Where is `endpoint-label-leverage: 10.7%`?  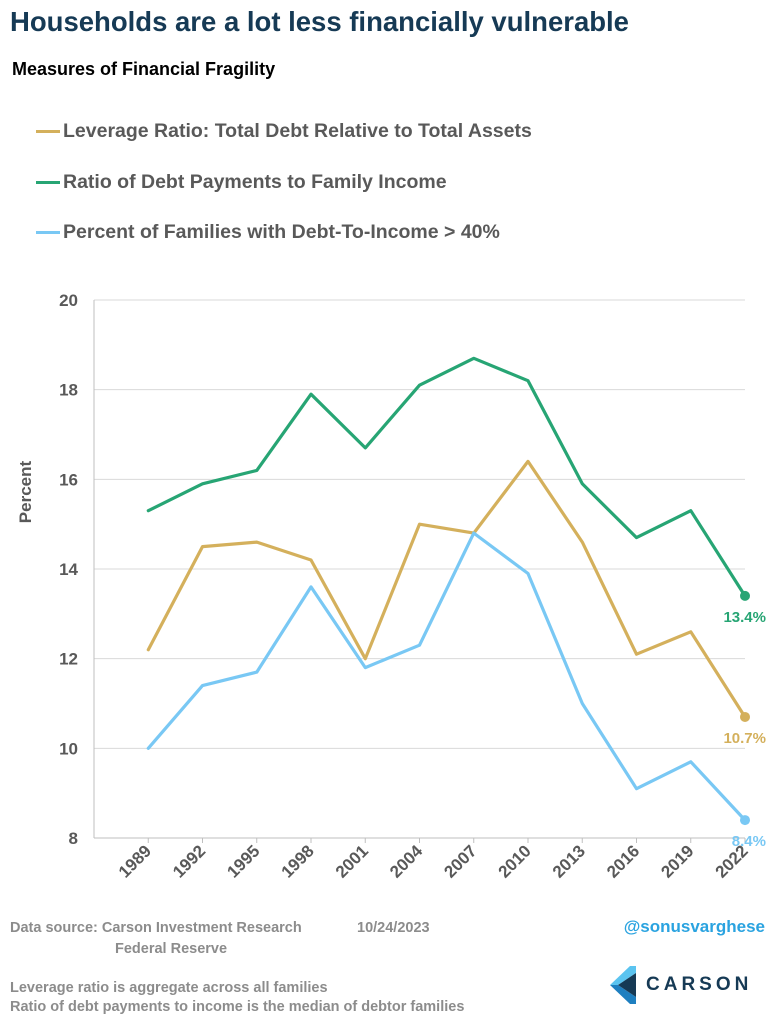
endpoint-label-leverage: 10.7% is located at coordinates (744, 738).